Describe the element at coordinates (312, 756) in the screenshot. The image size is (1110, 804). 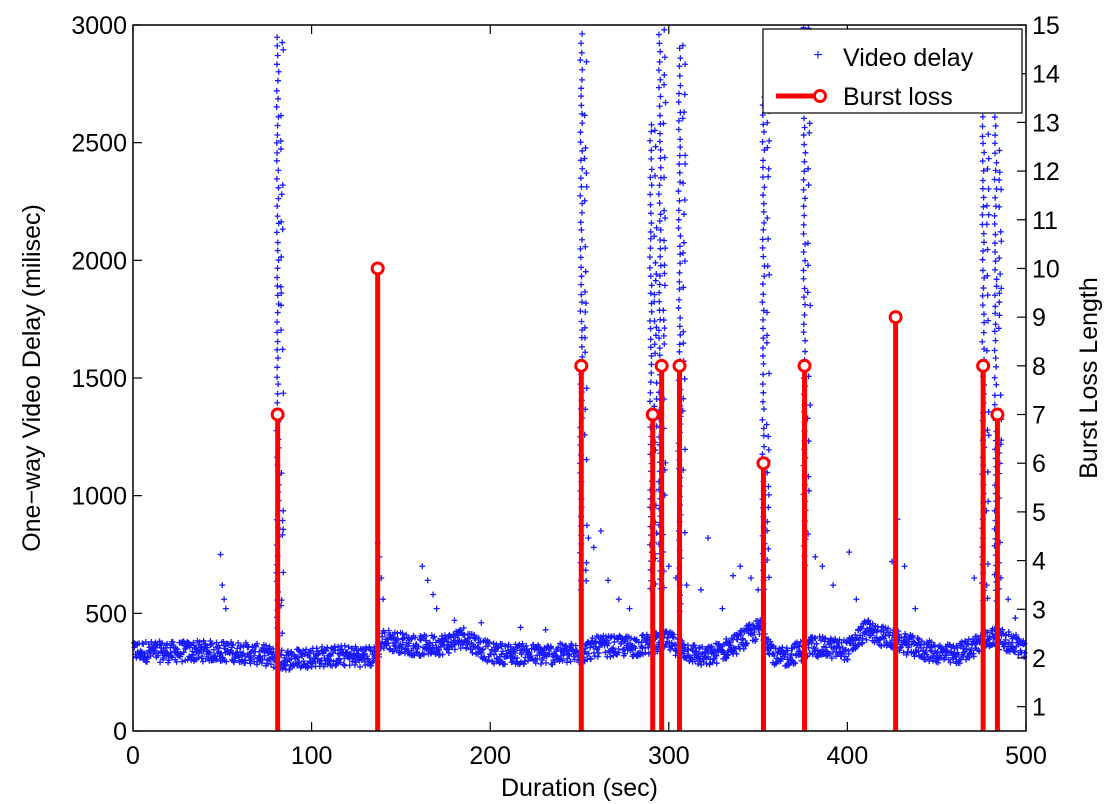
I see `x-tick-label-1: 100` at that location.